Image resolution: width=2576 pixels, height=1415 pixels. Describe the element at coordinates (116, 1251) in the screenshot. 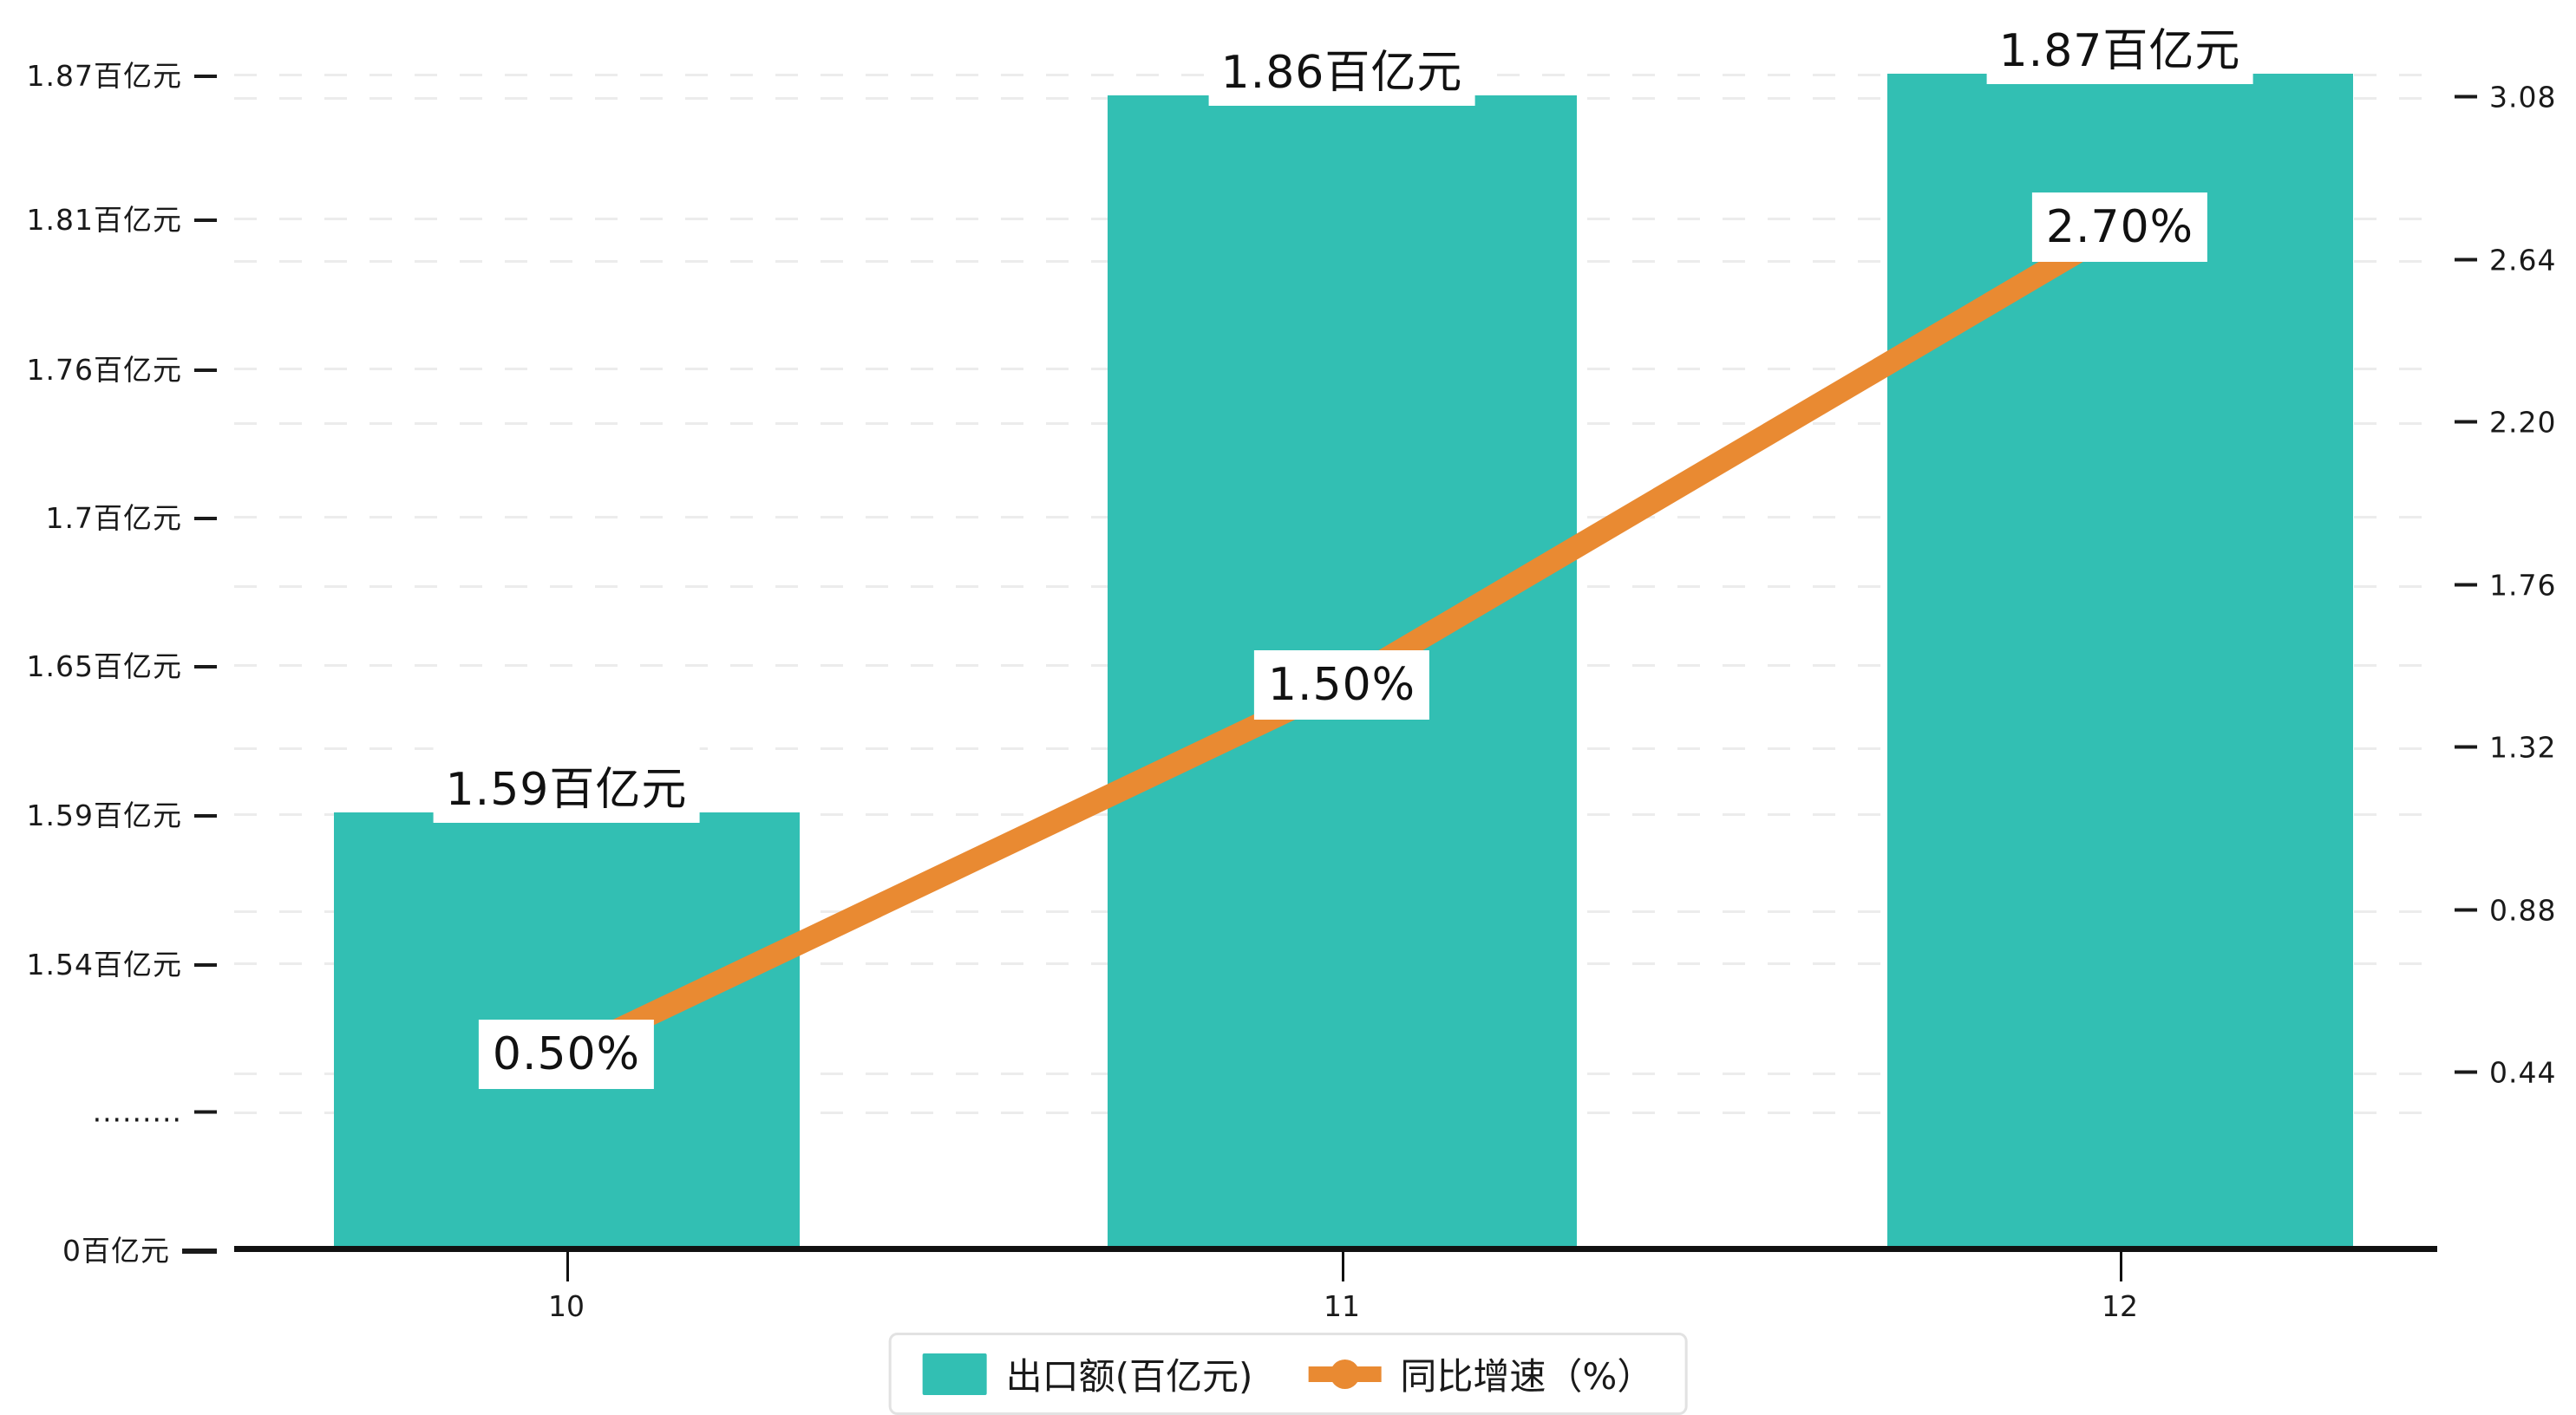

I see `y-tick-left-label: 0百亿元` at that location.